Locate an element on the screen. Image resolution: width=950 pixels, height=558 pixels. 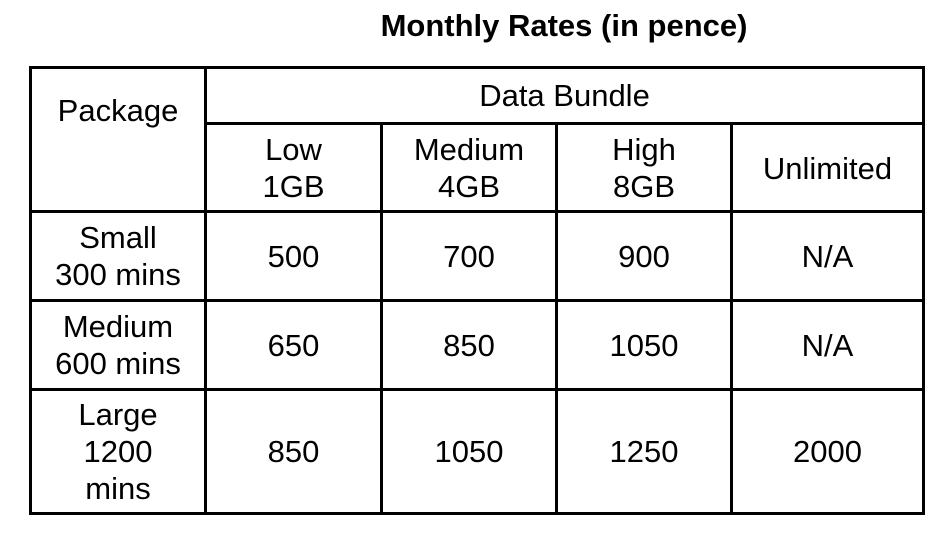
page-title: Monthly Rates (in pence) is located at coordinates (564, 25).